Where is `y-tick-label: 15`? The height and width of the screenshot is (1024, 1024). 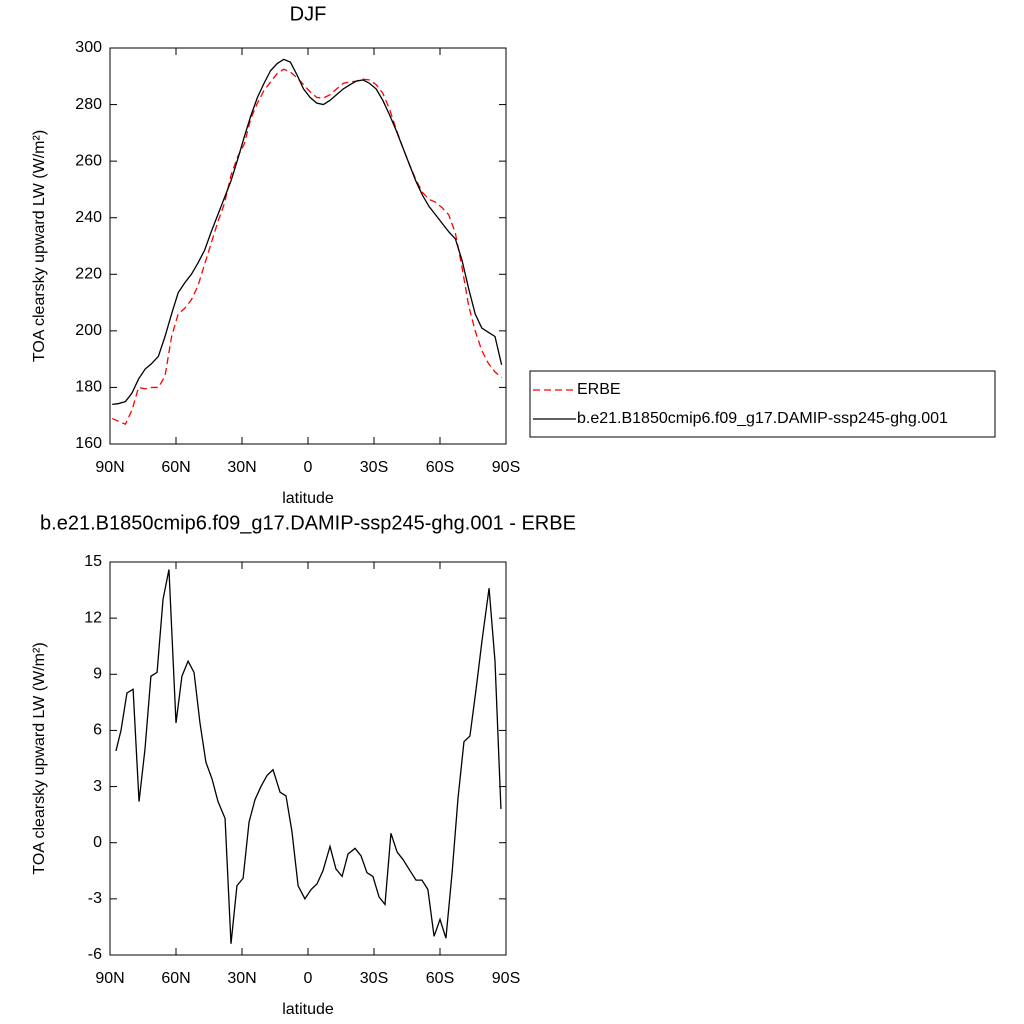 y-tick-label: 15 is located at coordinates (93, 561).